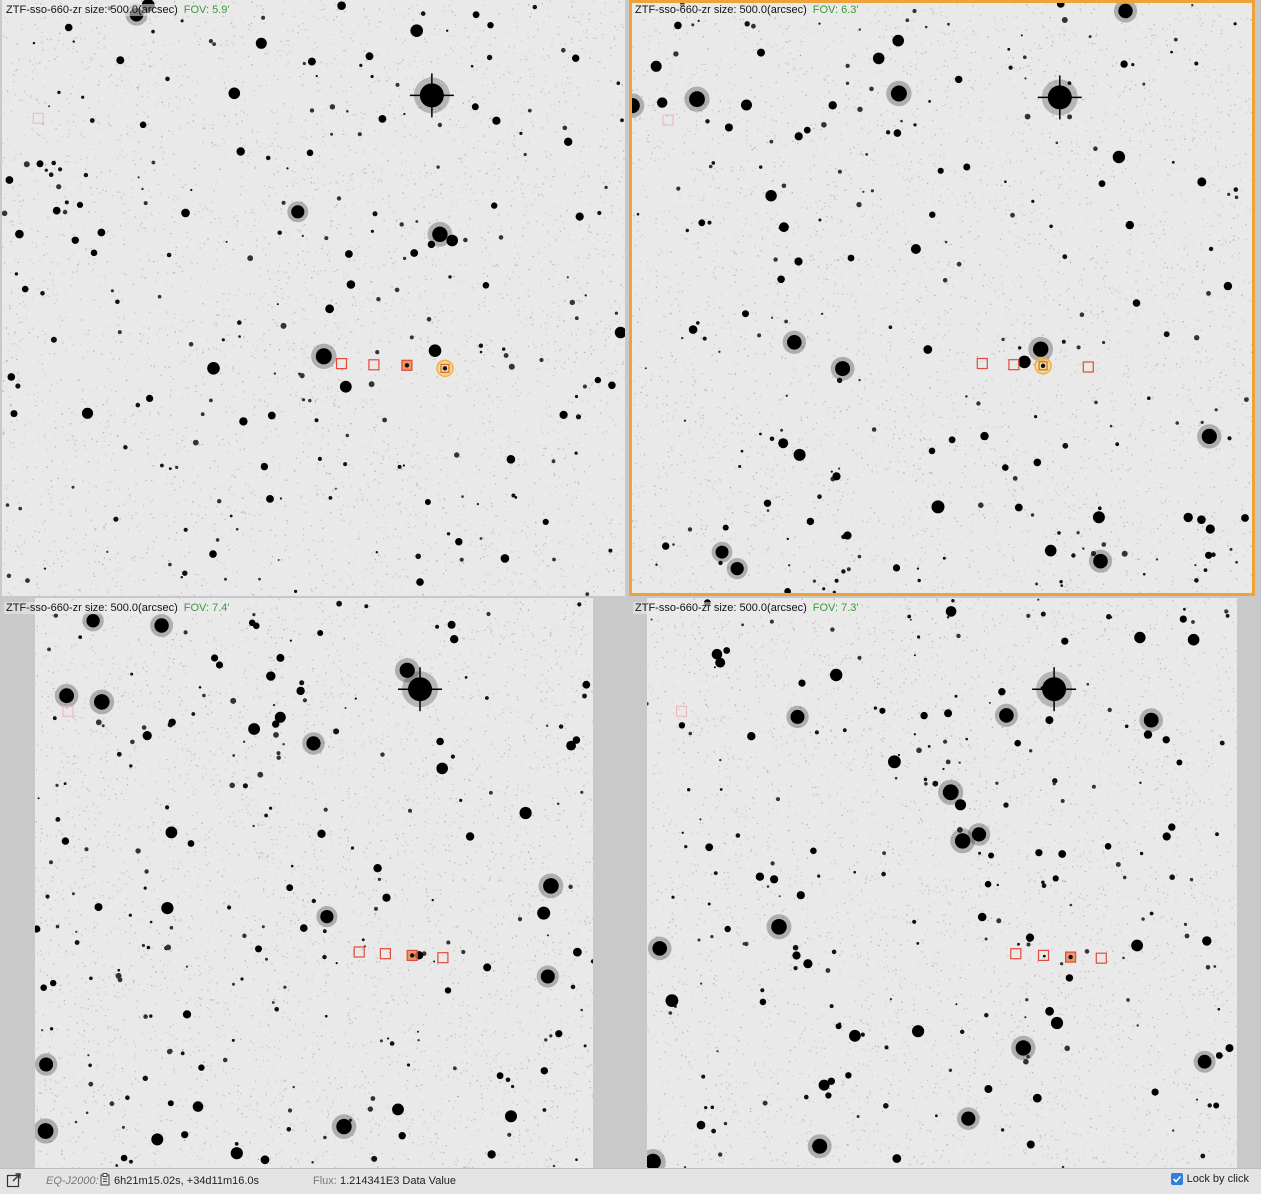 The image size is (1261, 1194). I want to click on check-icon, so click(1177, 1179).